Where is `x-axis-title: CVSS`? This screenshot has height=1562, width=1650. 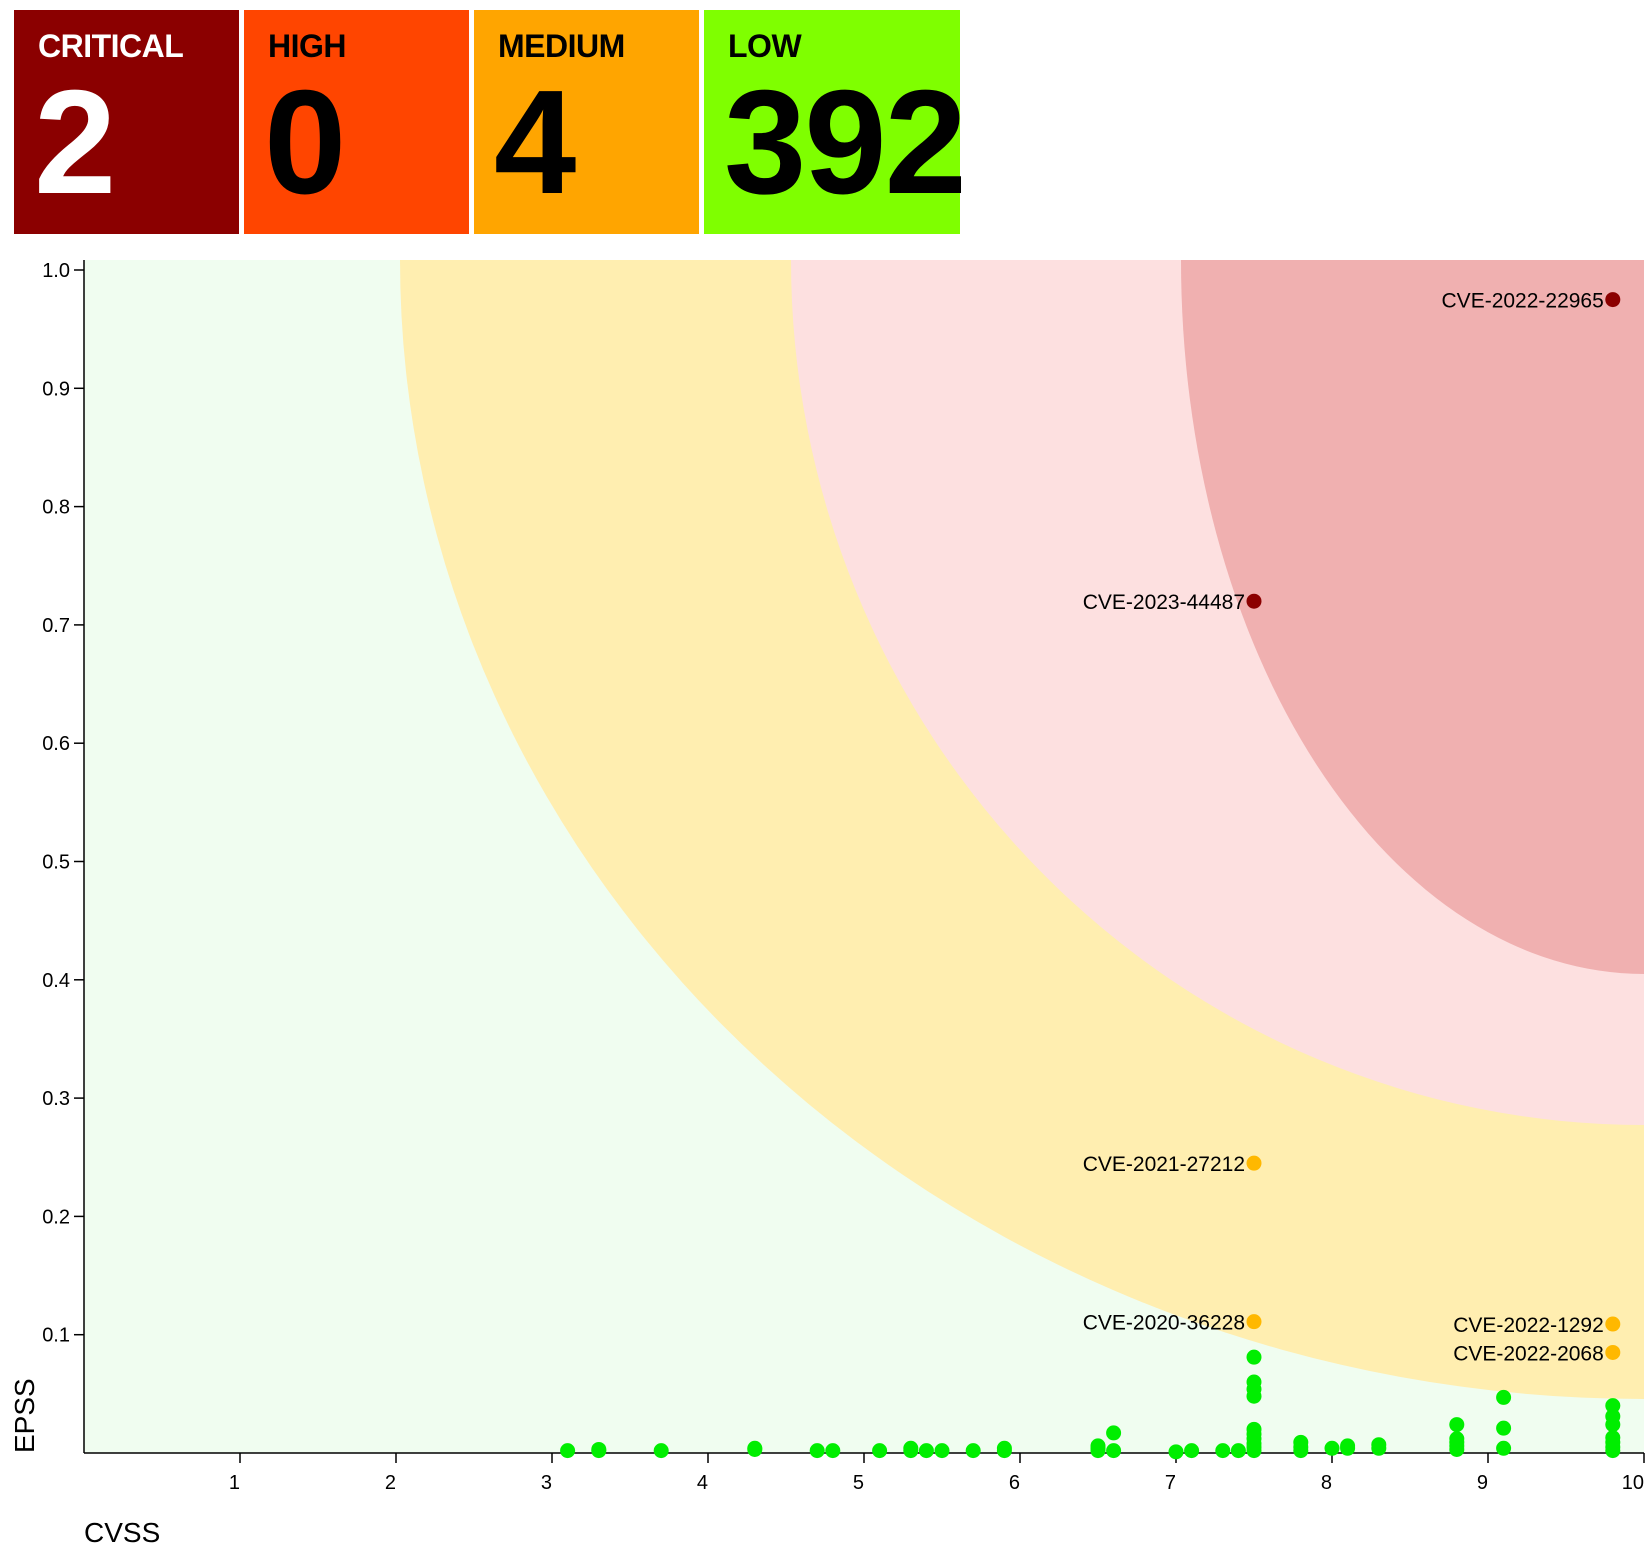 x-axis-title: CVSS is located at coordinates (122, 1532).